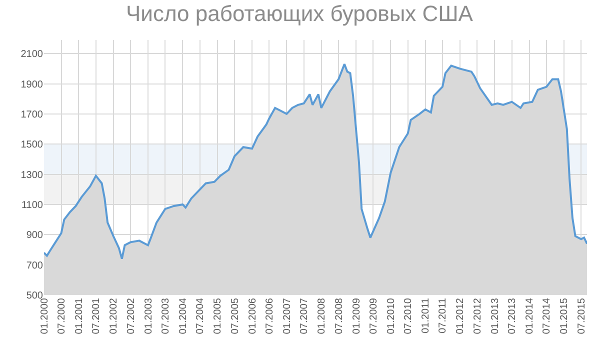 This screenshot has width=599, height=357. Describe the element at coordinates (148, 316) in the screenshot. I see `x-tick-label: 01.2003` at that location.